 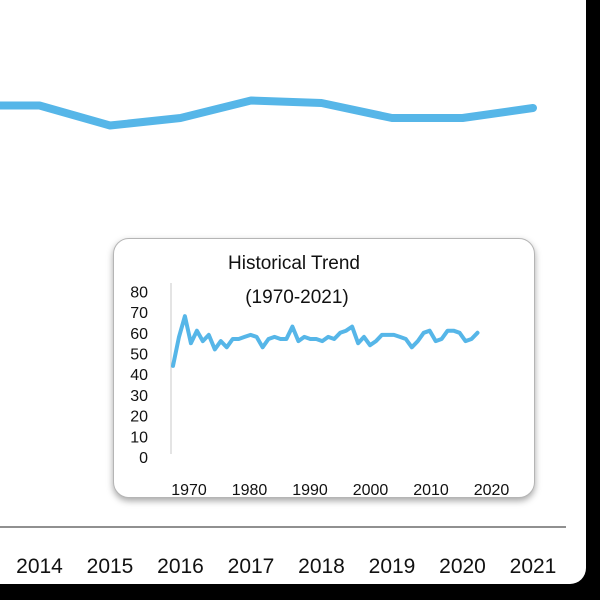 What do you see at coordinates (297, 297) in the screenshot?
I see `inset-title-line-2: (1970-2021)` at bounding box center [297, 297].